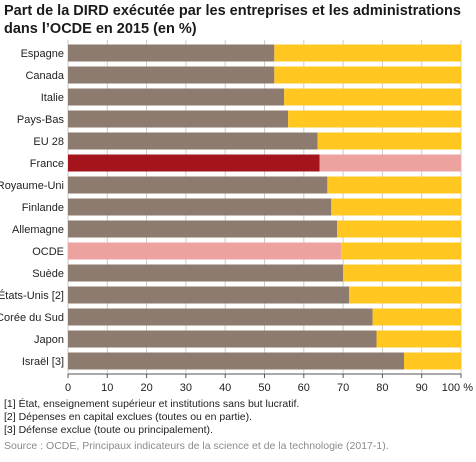 This screenshot has height=462, width=476. What do you see at coordinates (42, 54) in the screenshot?
I see `category-label: Espagne` at bounding box center [42, 54].